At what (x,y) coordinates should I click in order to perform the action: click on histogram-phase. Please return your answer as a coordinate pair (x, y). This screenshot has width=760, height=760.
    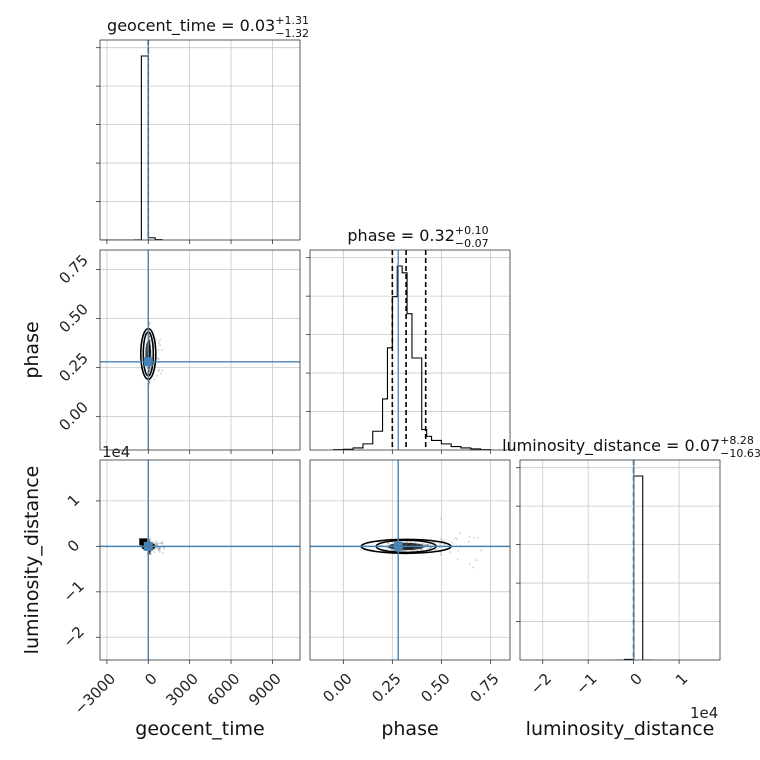
    Looking at the image, I should click on (411, 350).